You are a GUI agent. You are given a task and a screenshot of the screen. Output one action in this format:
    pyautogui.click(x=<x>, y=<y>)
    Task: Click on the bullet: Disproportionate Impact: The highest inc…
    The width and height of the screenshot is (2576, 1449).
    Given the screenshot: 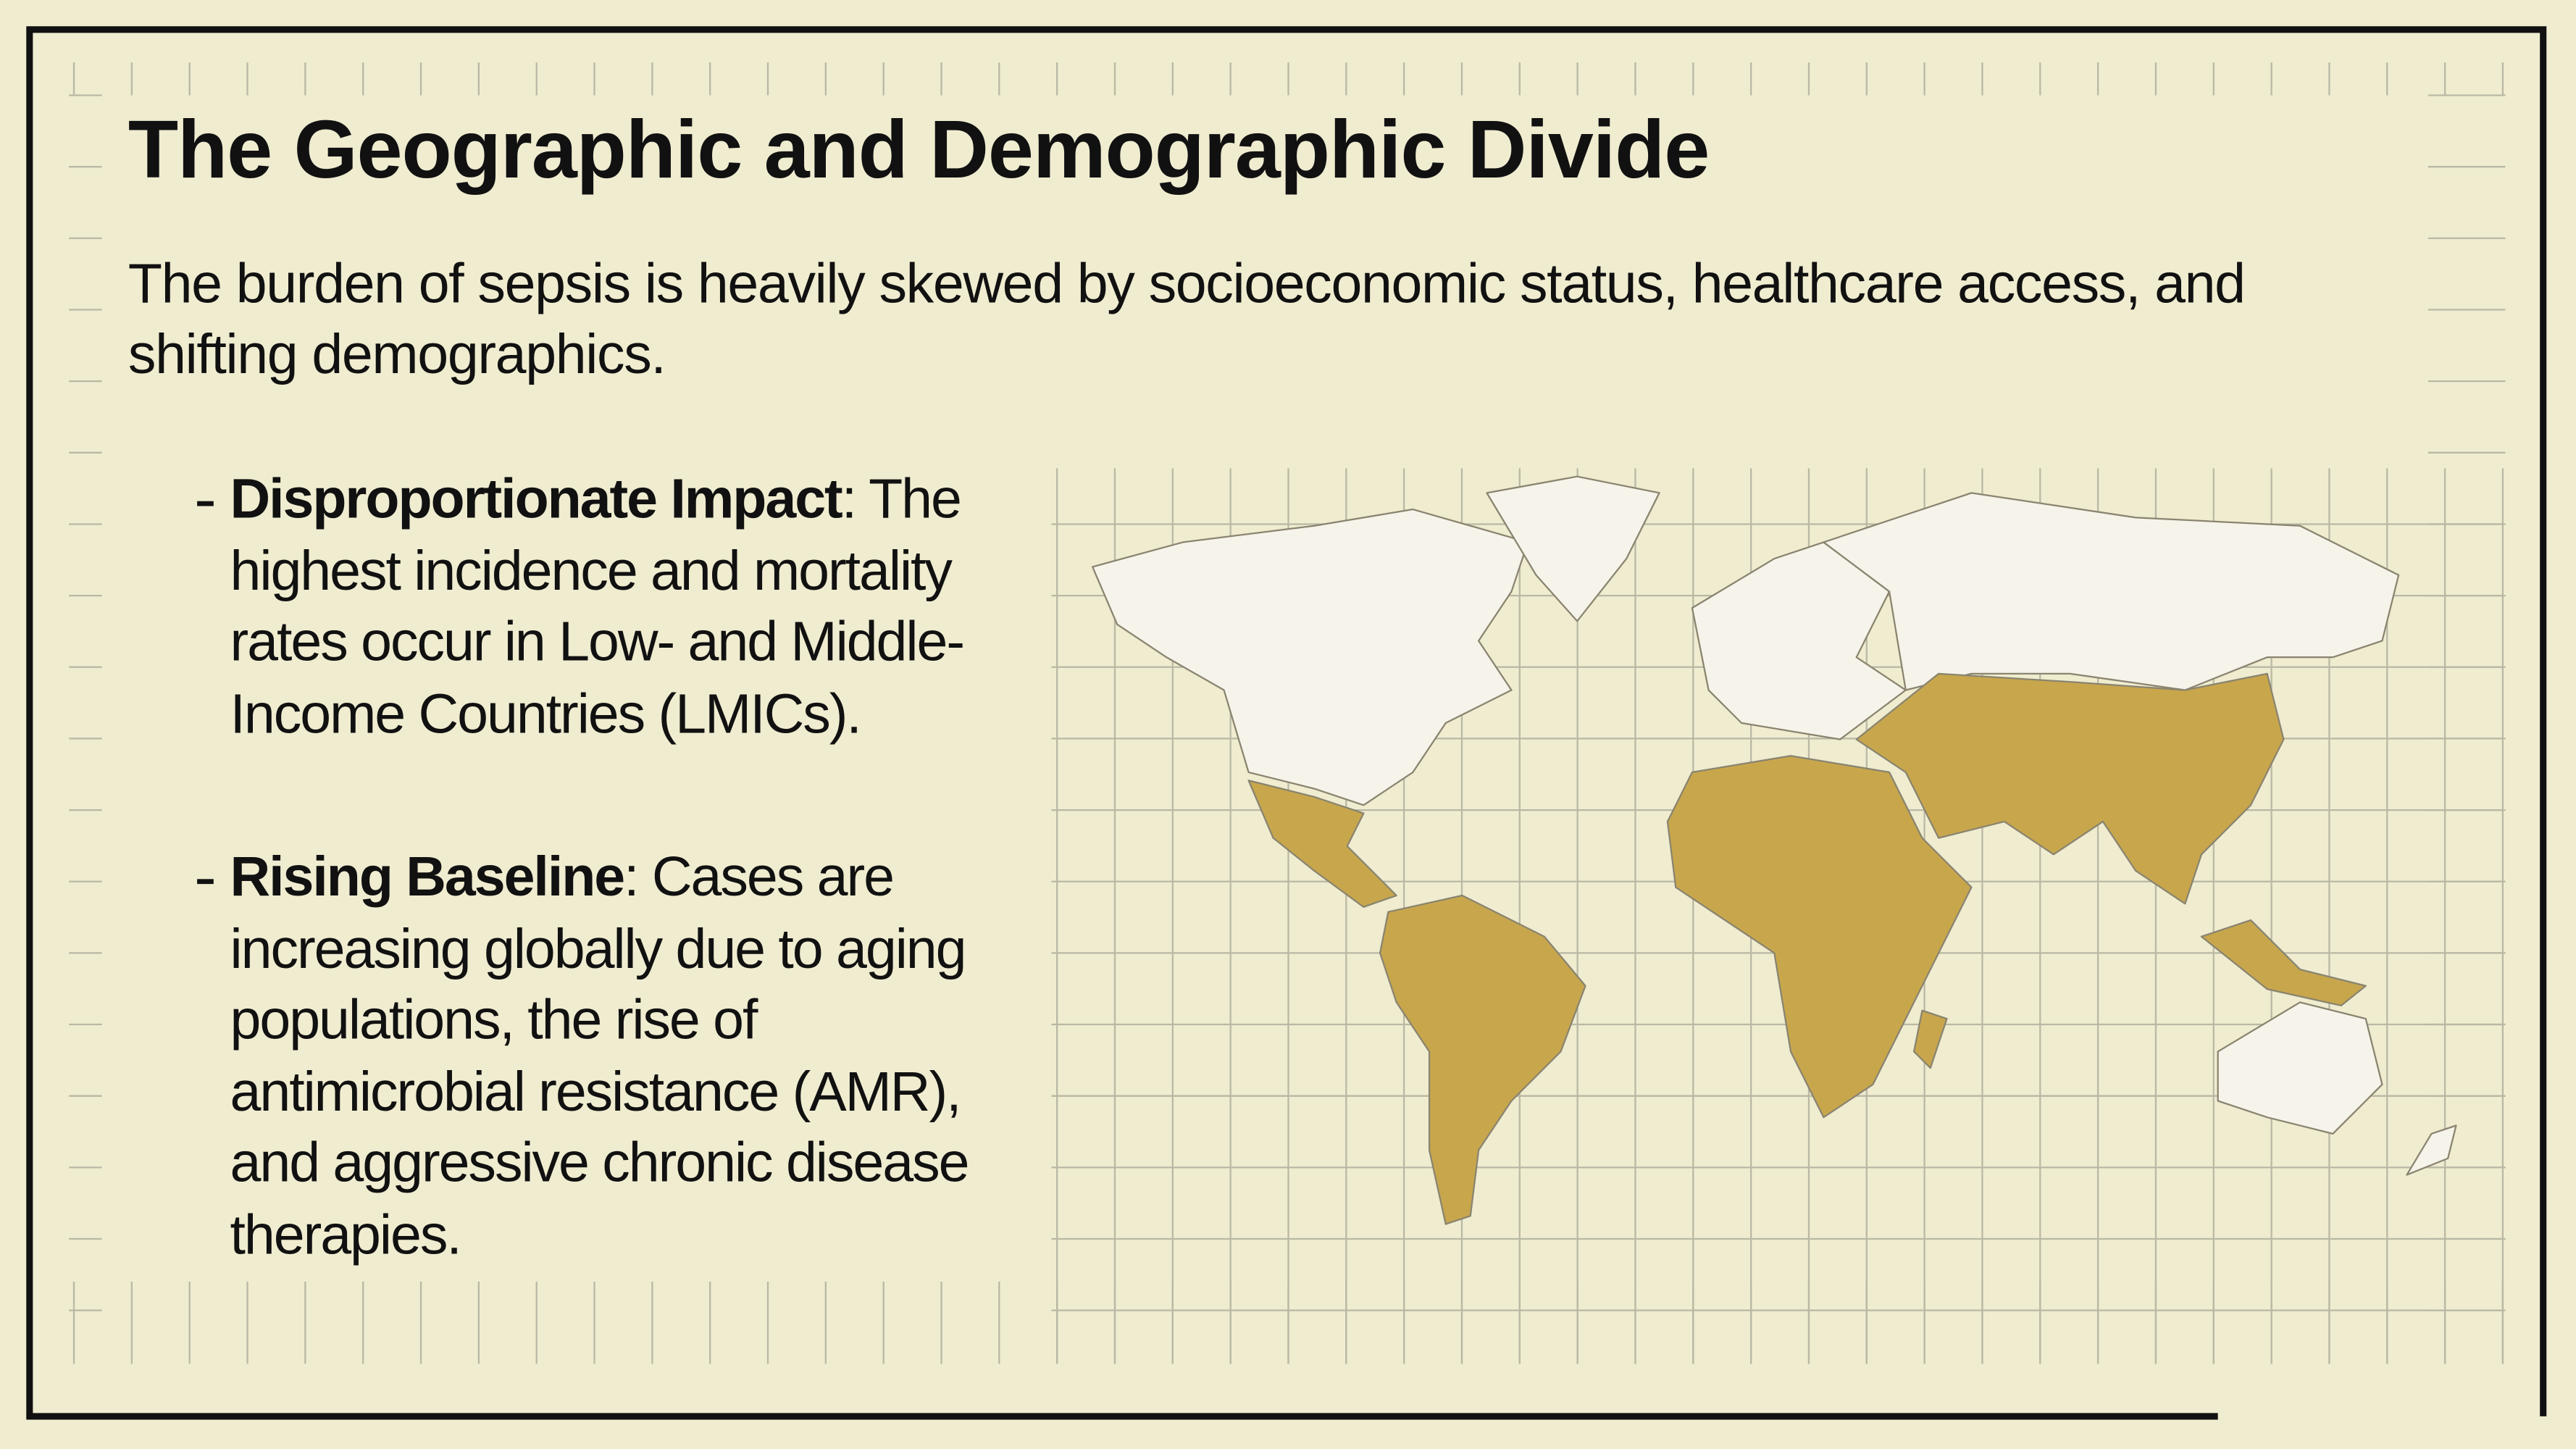 What is the action you would take?
    pyautogui.click(x=628, y=608)
    